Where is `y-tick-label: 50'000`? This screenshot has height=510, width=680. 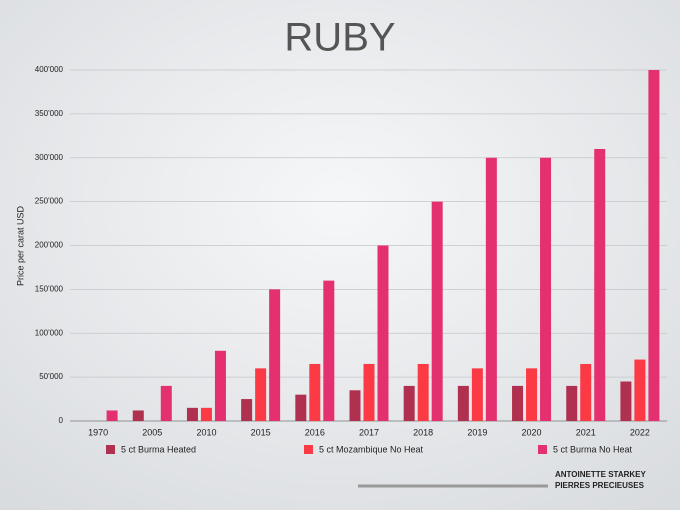
y-tick-label: 50'000 is located at coordinates (51, 376).